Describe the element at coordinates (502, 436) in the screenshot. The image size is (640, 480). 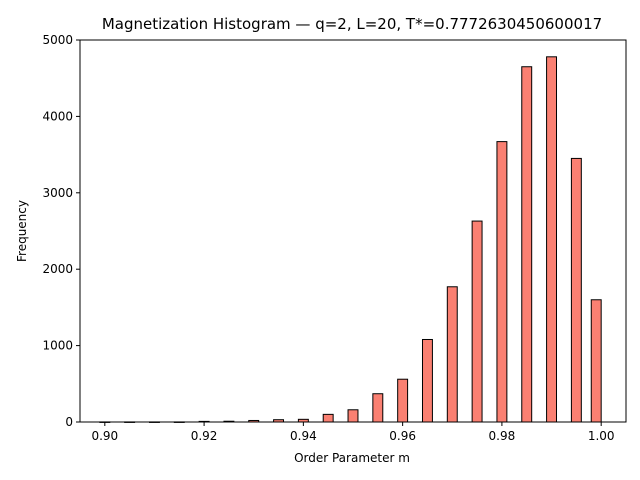
I see `x-tick-label: 0.98` at that location.